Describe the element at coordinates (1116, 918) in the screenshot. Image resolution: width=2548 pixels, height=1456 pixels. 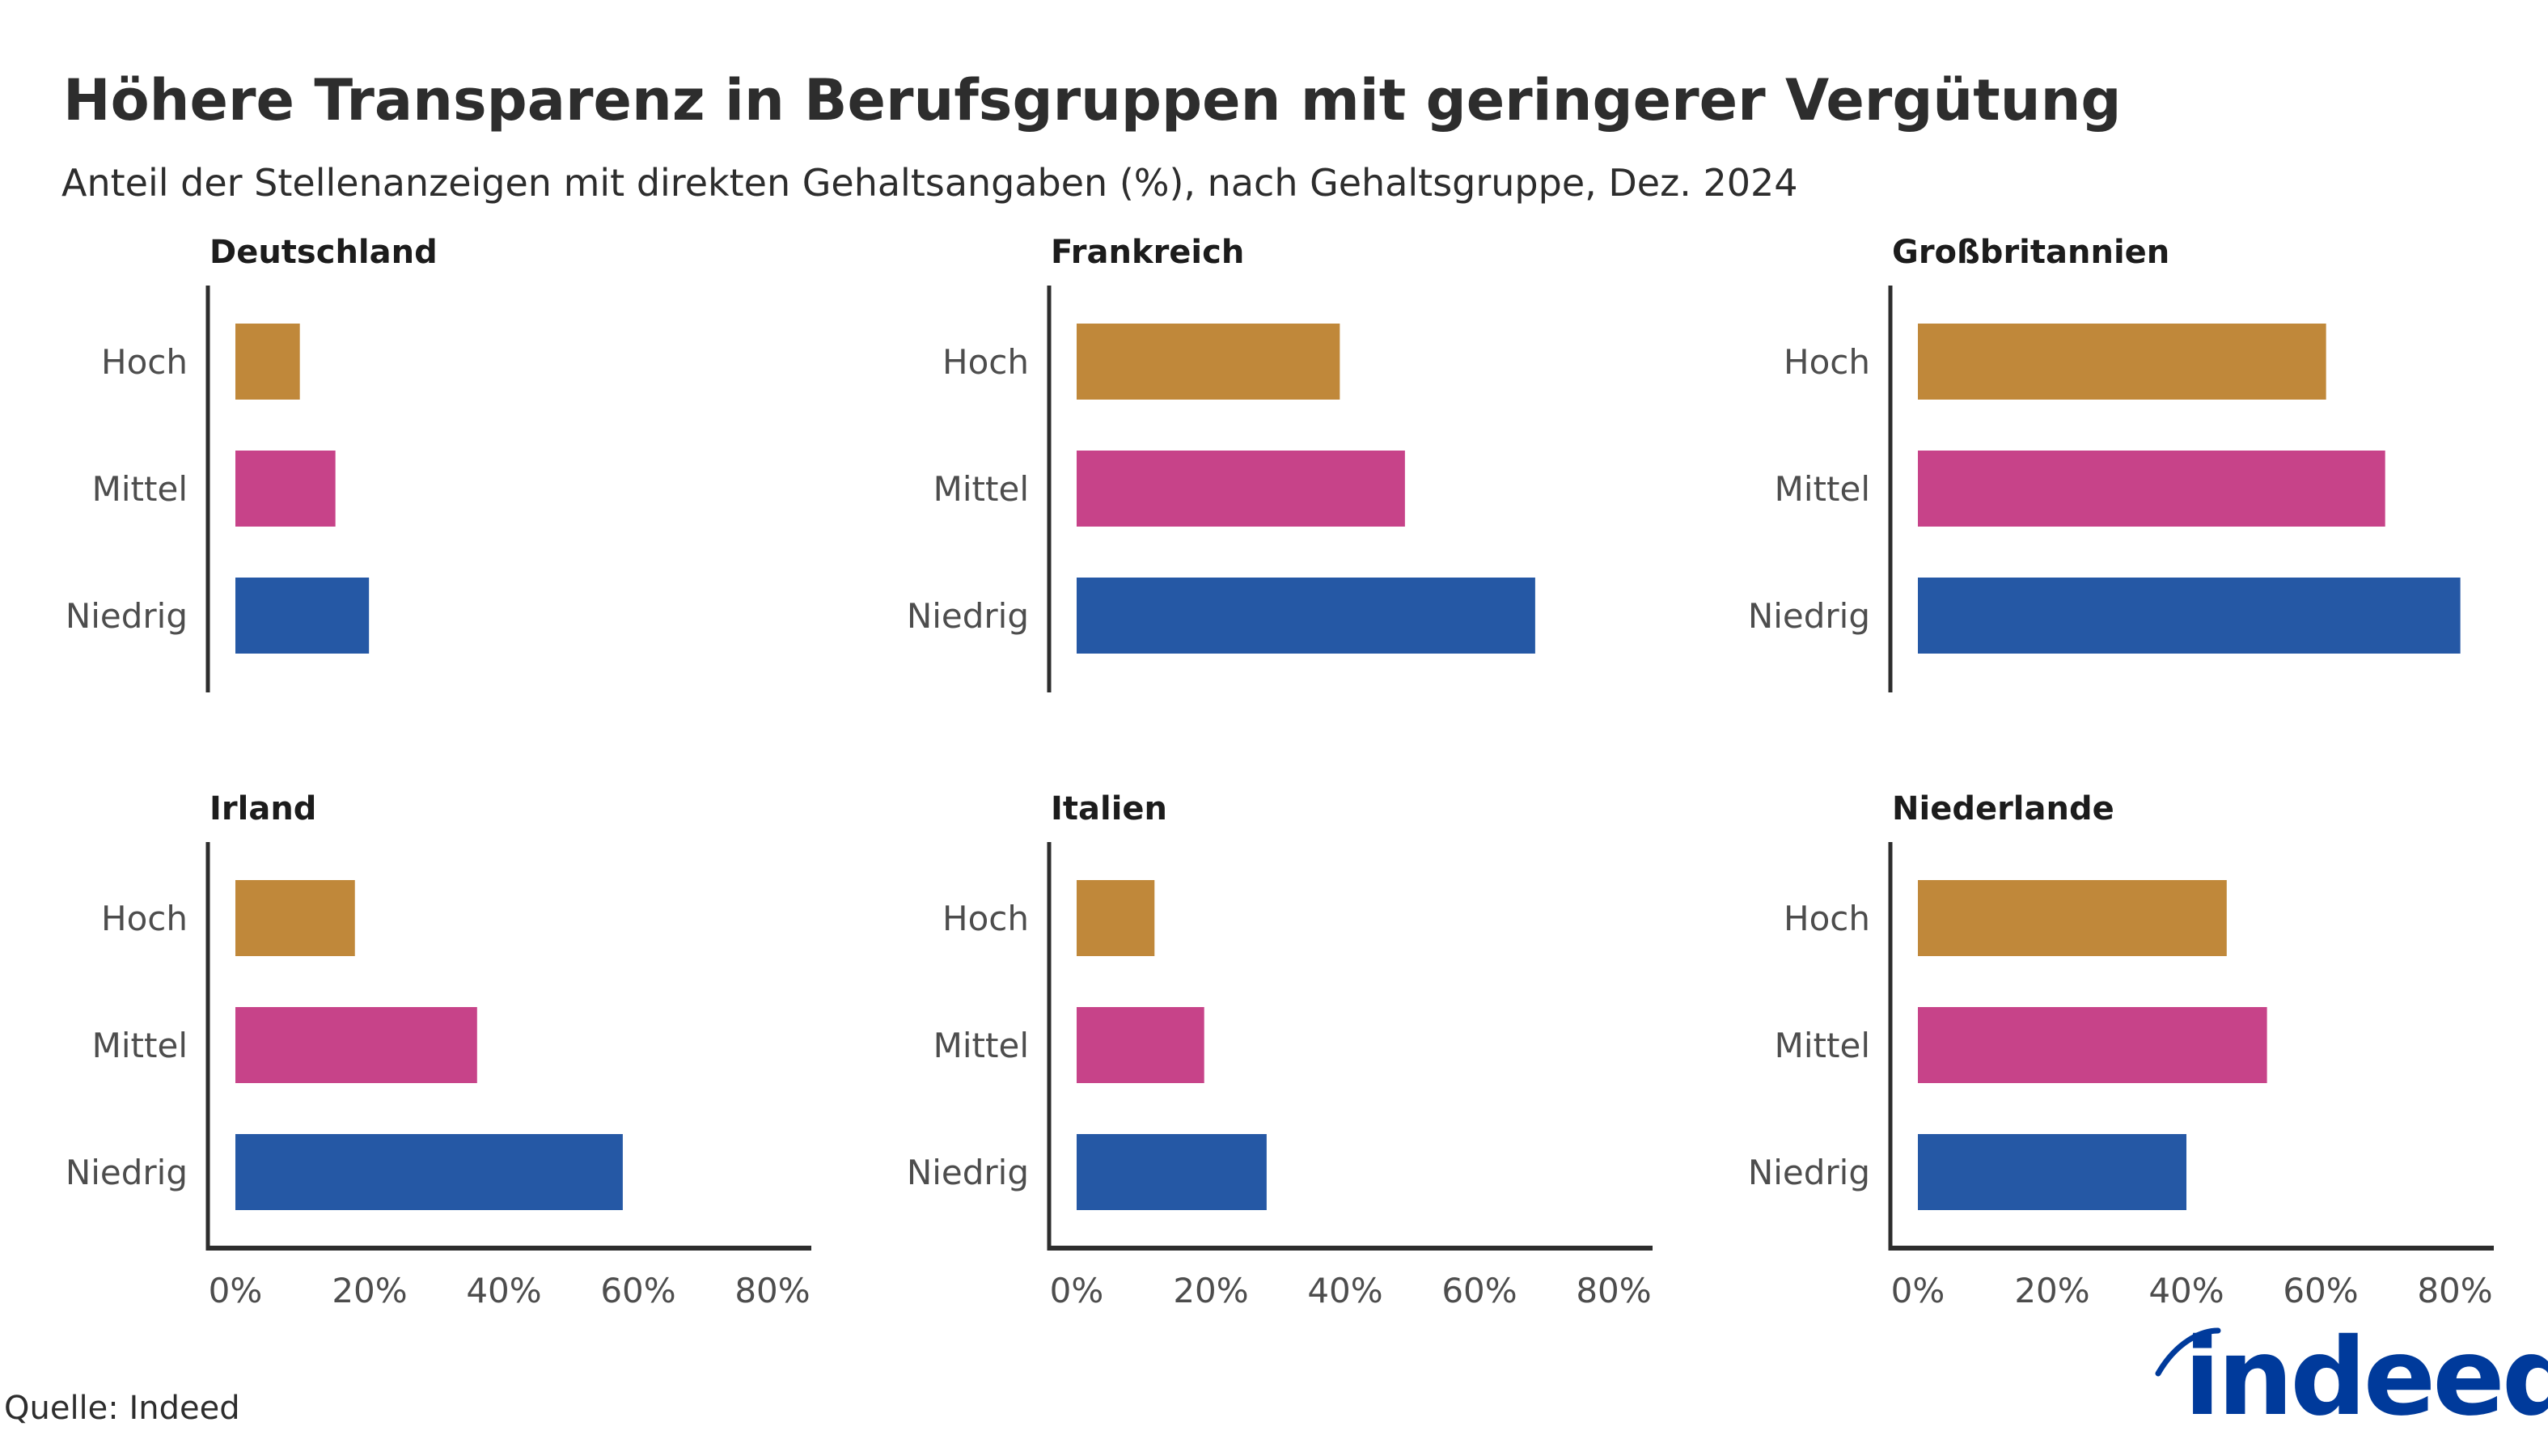
I see `bar-italien-hoch` at that location.